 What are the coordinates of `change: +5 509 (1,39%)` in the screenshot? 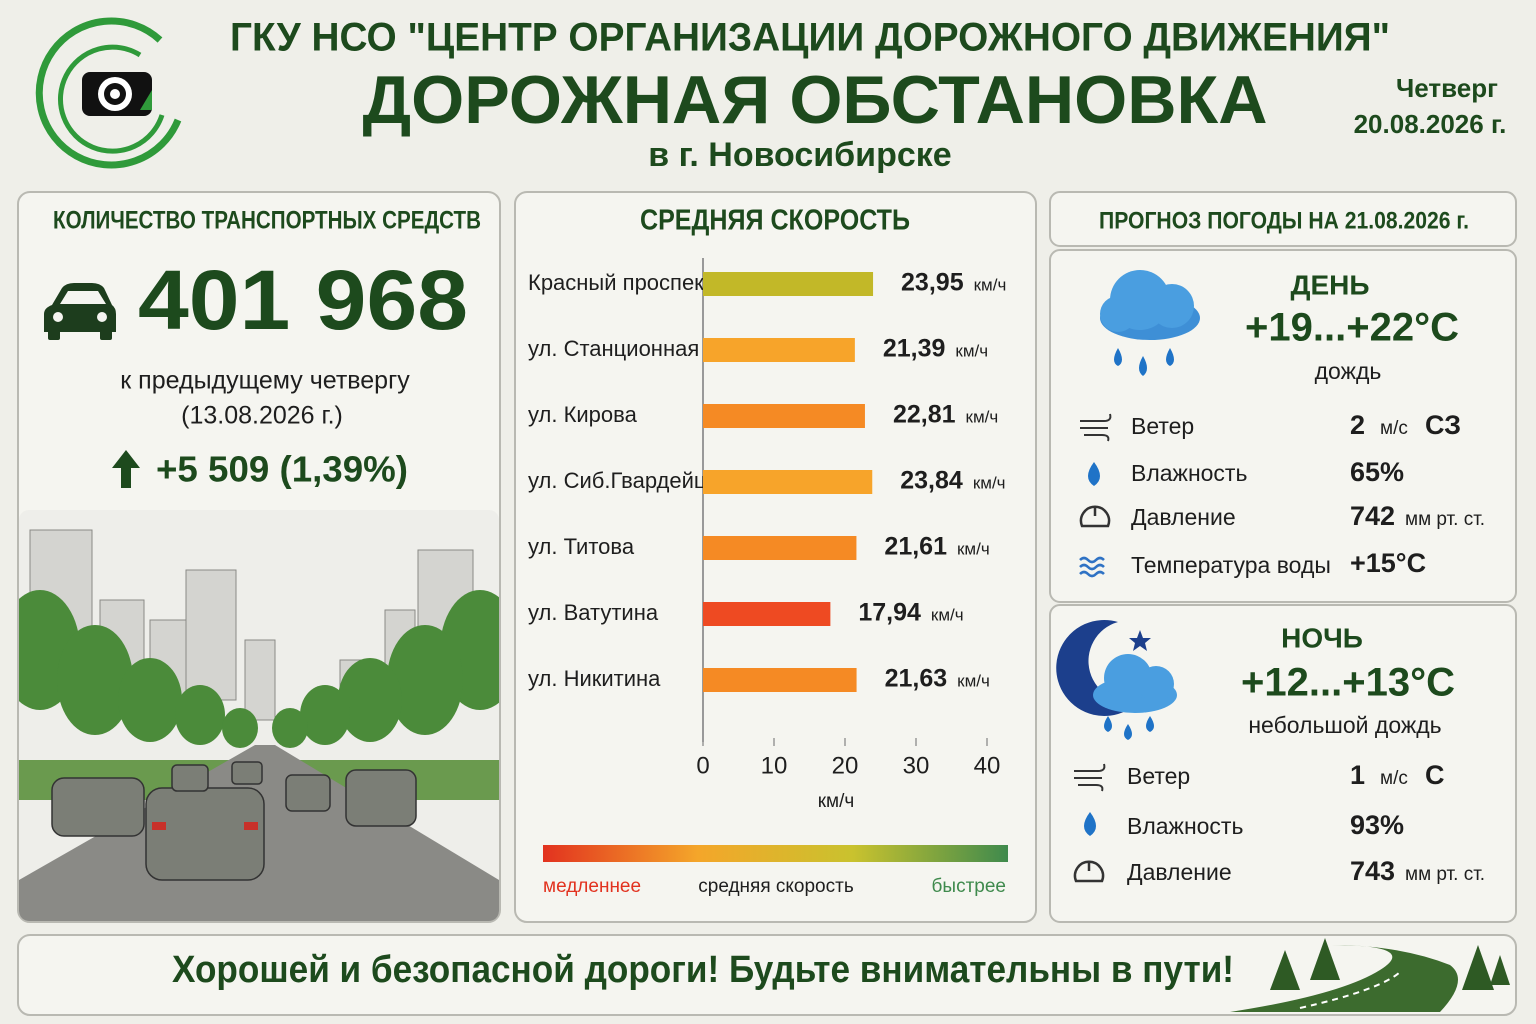 It's located at (282, 469).